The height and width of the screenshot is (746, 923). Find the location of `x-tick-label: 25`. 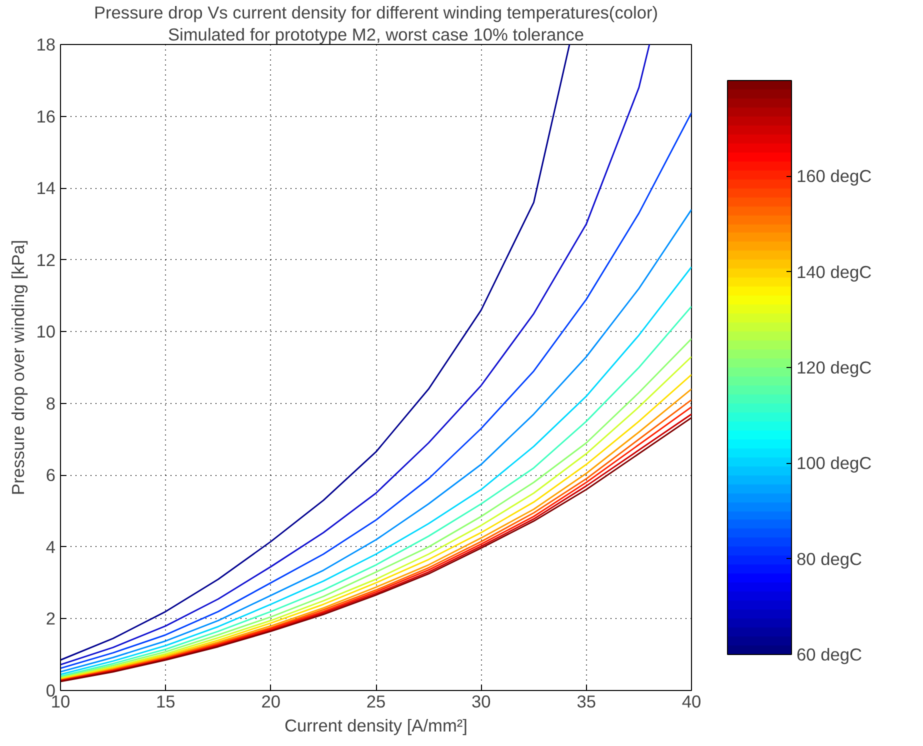

x-tick-label: 25 is located at coordinates (376, 702).